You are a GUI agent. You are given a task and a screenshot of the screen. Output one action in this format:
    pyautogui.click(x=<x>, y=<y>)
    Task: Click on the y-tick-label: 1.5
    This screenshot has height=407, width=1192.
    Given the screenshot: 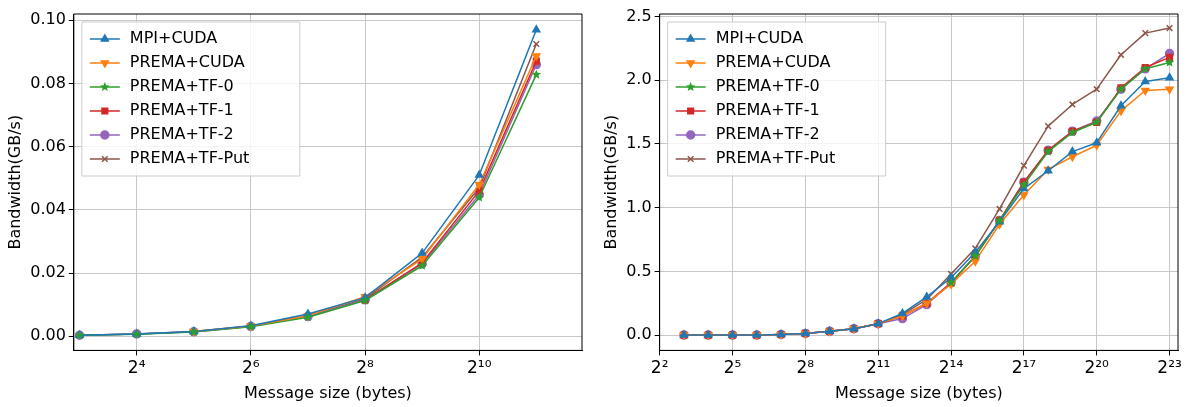 What is the action you would take?
    pyautogui.click(x=639, y=143)
    